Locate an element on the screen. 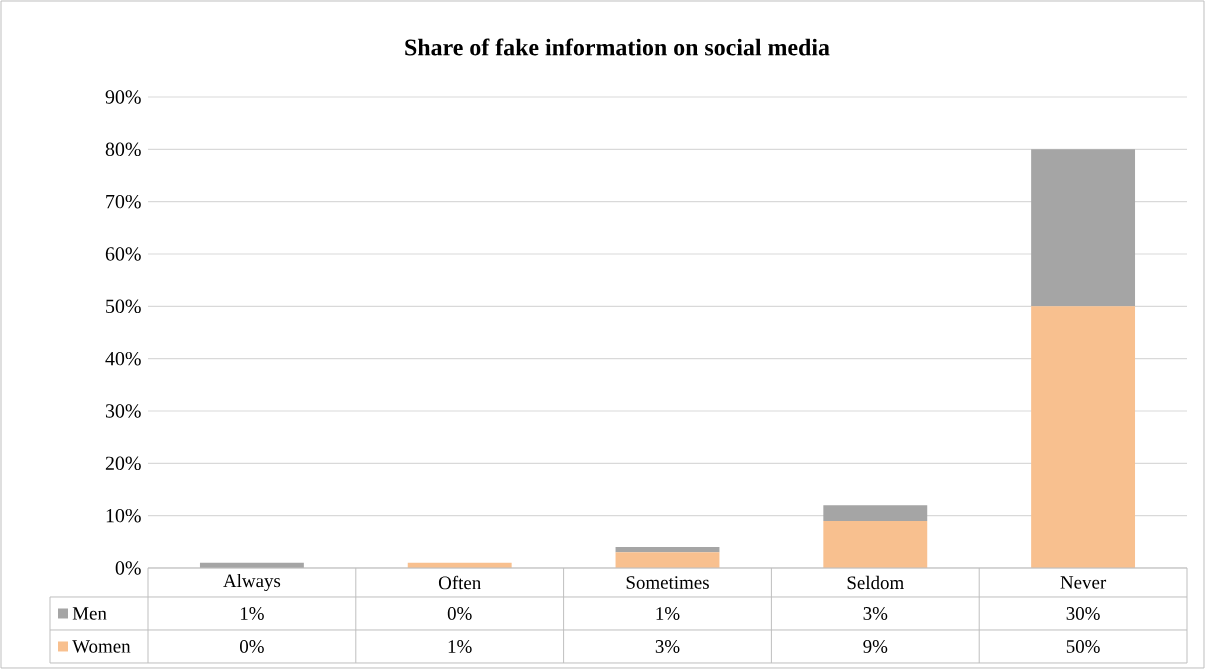 Image resolution: width=1205 pixels, height=669 pixels. x-tick-label: Always is located at coordinates (252, 582).